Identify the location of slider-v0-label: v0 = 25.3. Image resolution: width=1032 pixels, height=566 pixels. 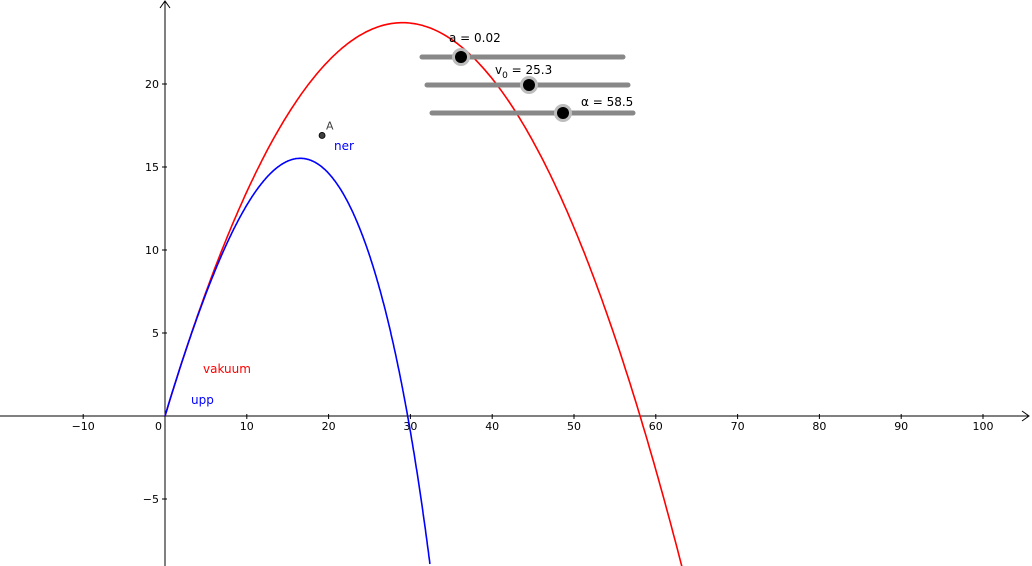
(523, 72).